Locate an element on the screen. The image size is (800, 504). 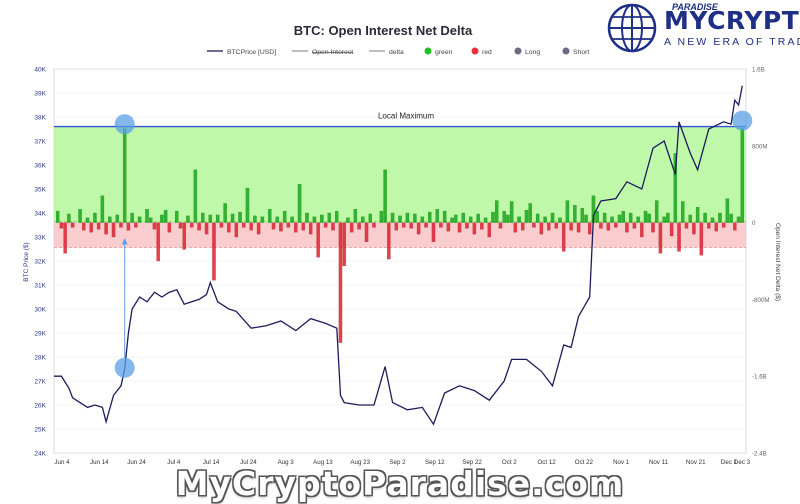
y2-tick-label: -2.4B is located at coordinates (759, 454).